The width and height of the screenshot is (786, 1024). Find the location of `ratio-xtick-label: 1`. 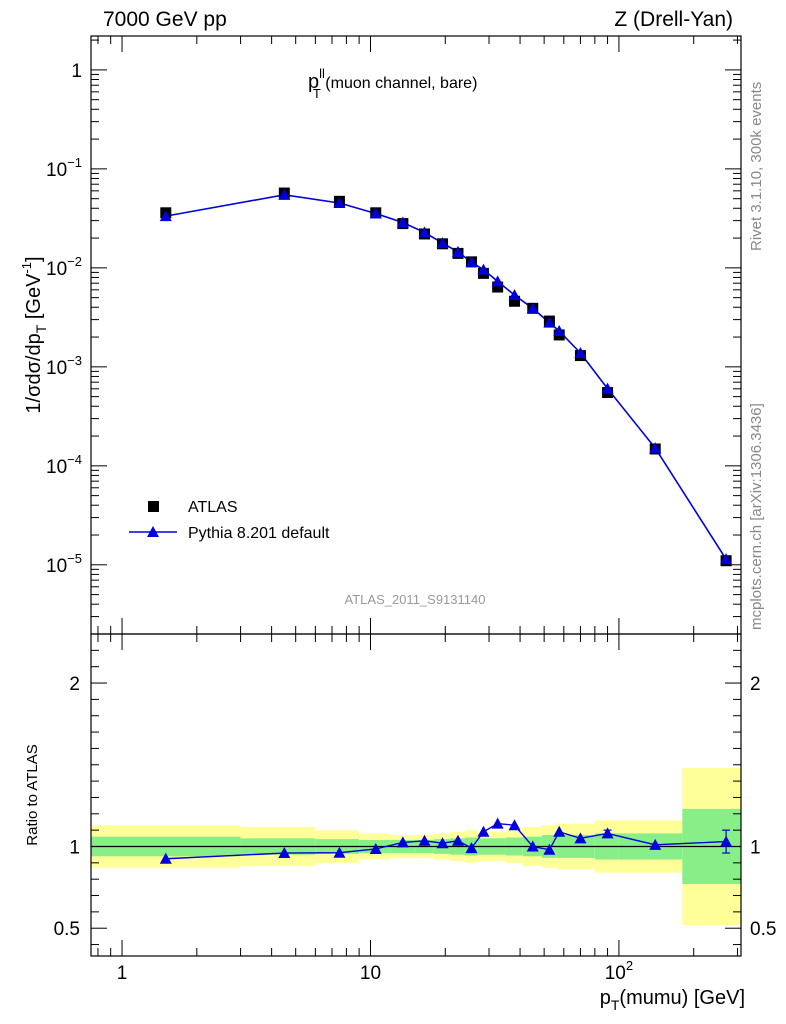

ratio-xtick-label: 1 is located at coordinates (122, 973).